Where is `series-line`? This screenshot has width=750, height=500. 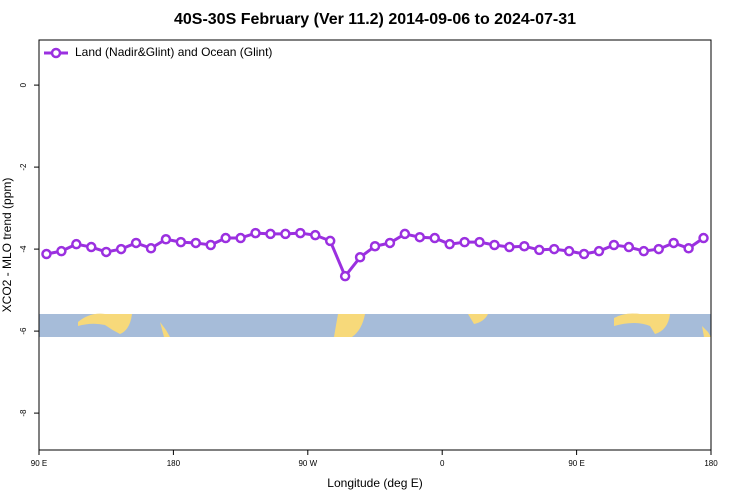
series-line is located at coordinates (375, 255).